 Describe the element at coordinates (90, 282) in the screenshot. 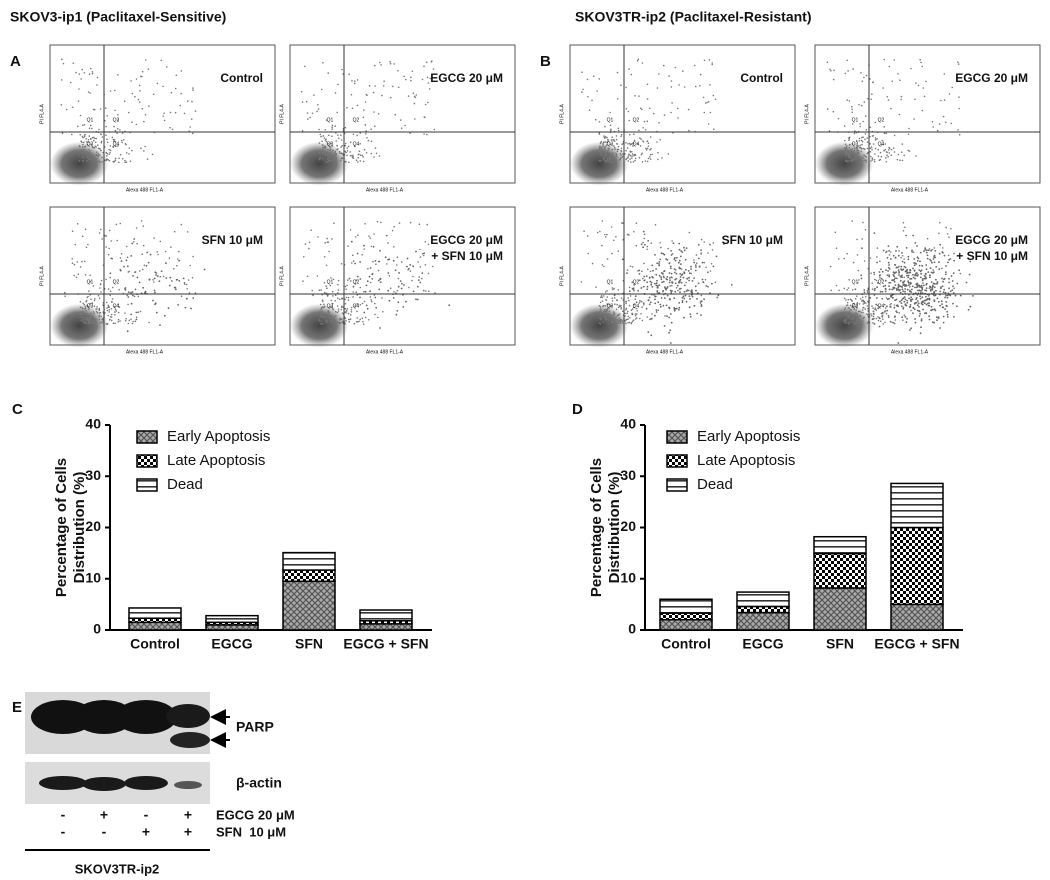

I see `quadrant-label: Q1` at that location.